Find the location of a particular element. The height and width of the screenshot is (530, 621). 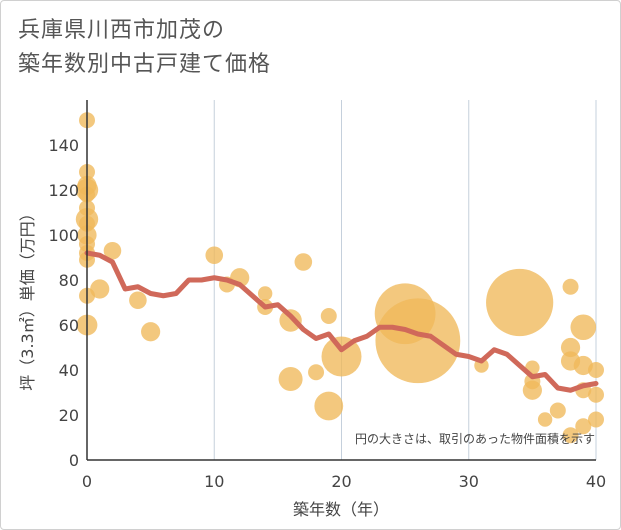

x-tick-10: 10 is located at coordinates (214, 481).